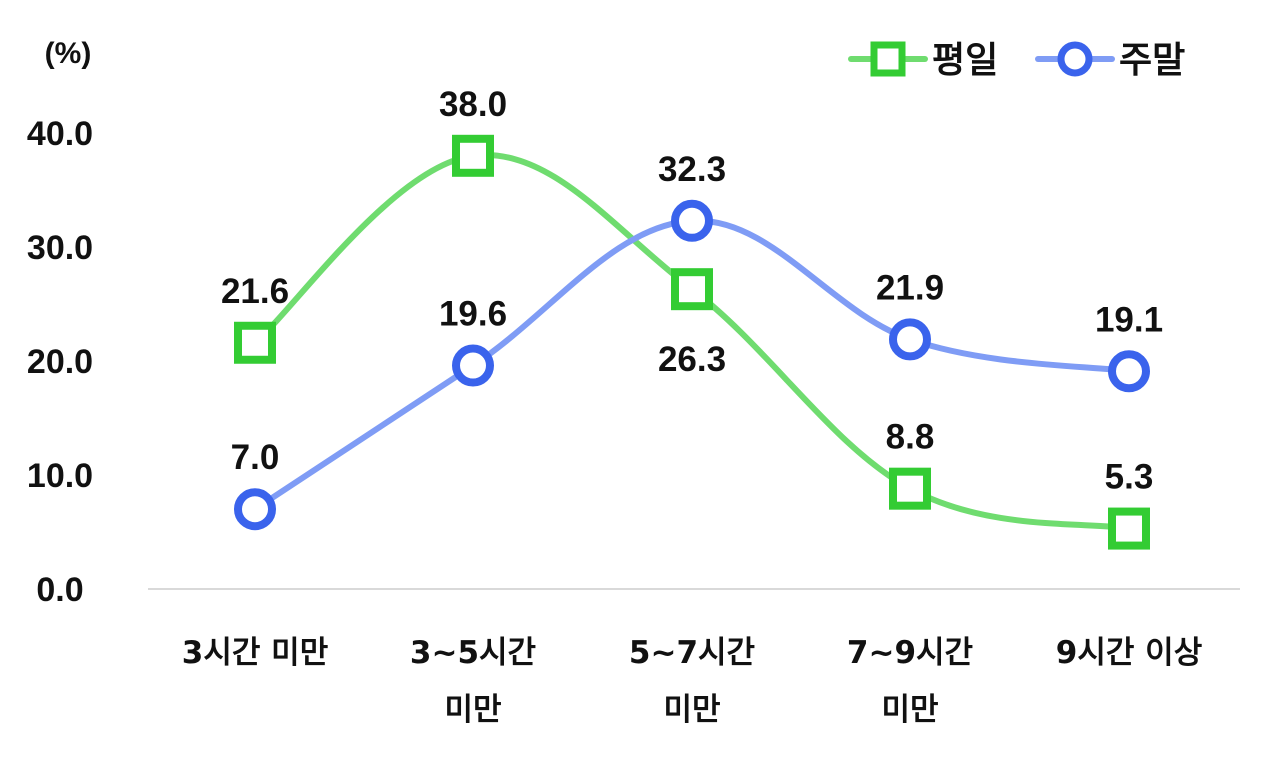  I want to click on x-tick-label: 5~7시간, so click(692, 653).